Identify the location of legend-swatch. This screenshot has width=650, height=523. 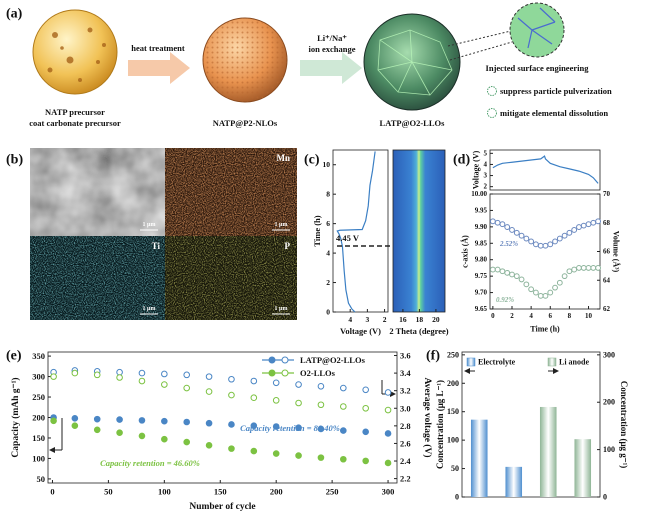
(471, 362).